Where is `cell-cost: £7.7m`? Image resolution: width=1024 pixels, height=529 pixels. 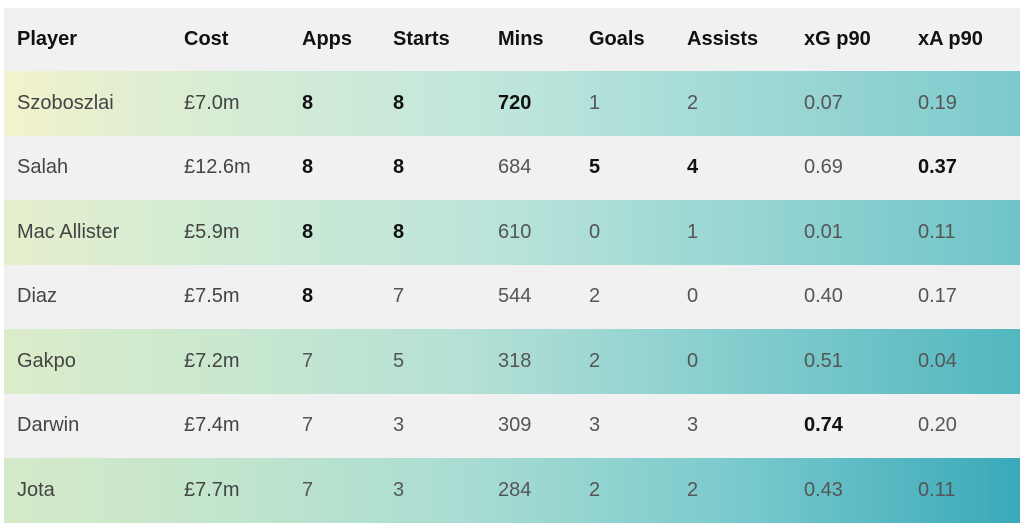 cell-cost: £7.7m is located at coordinates (212, 489).